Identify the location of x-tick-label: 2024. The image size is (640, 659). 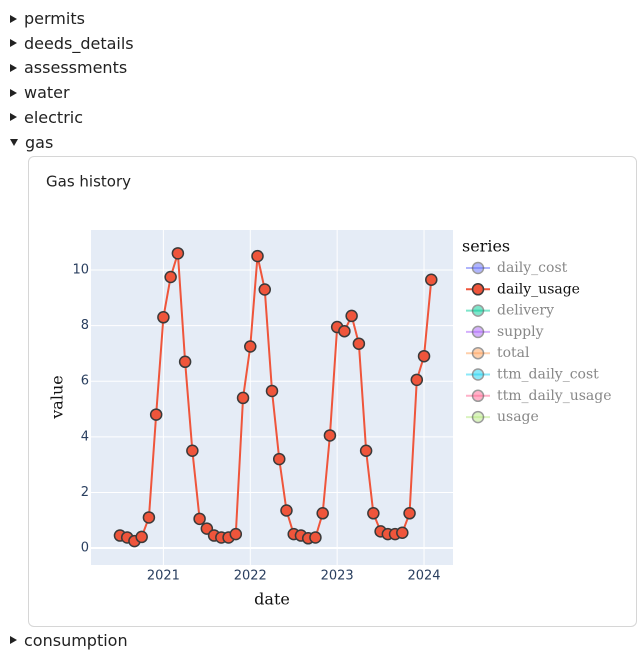
(423, 576).